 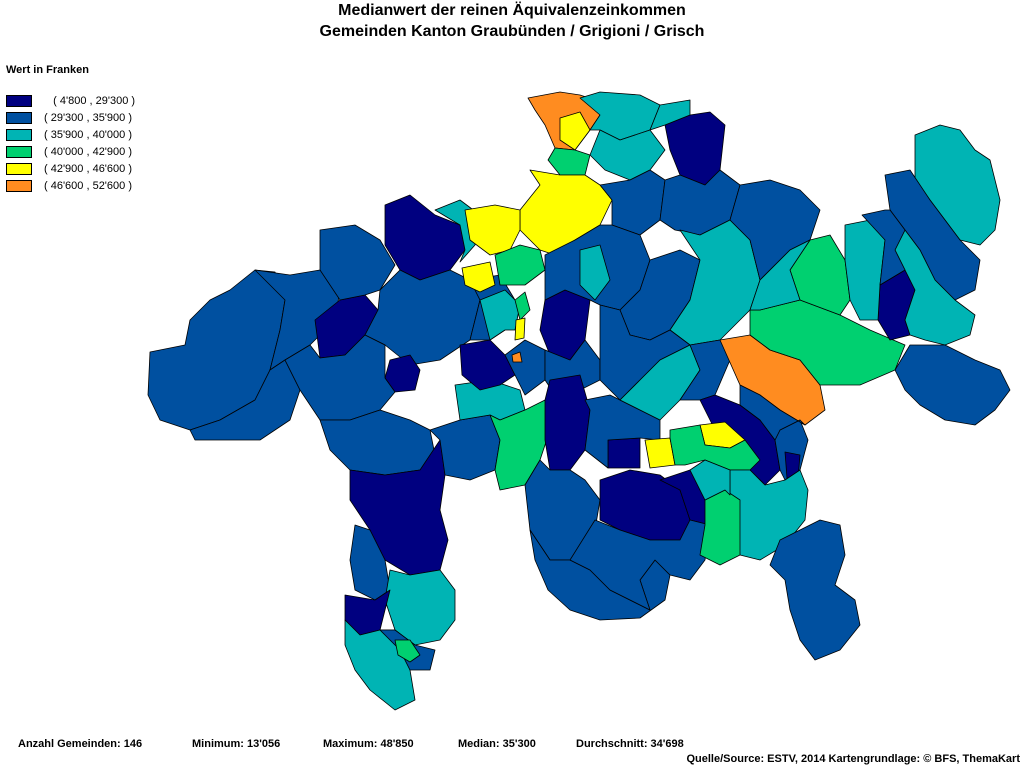 I want to click on legend-label-6: ( 46'600 , 52'600 ), so click(x=88, y=185).